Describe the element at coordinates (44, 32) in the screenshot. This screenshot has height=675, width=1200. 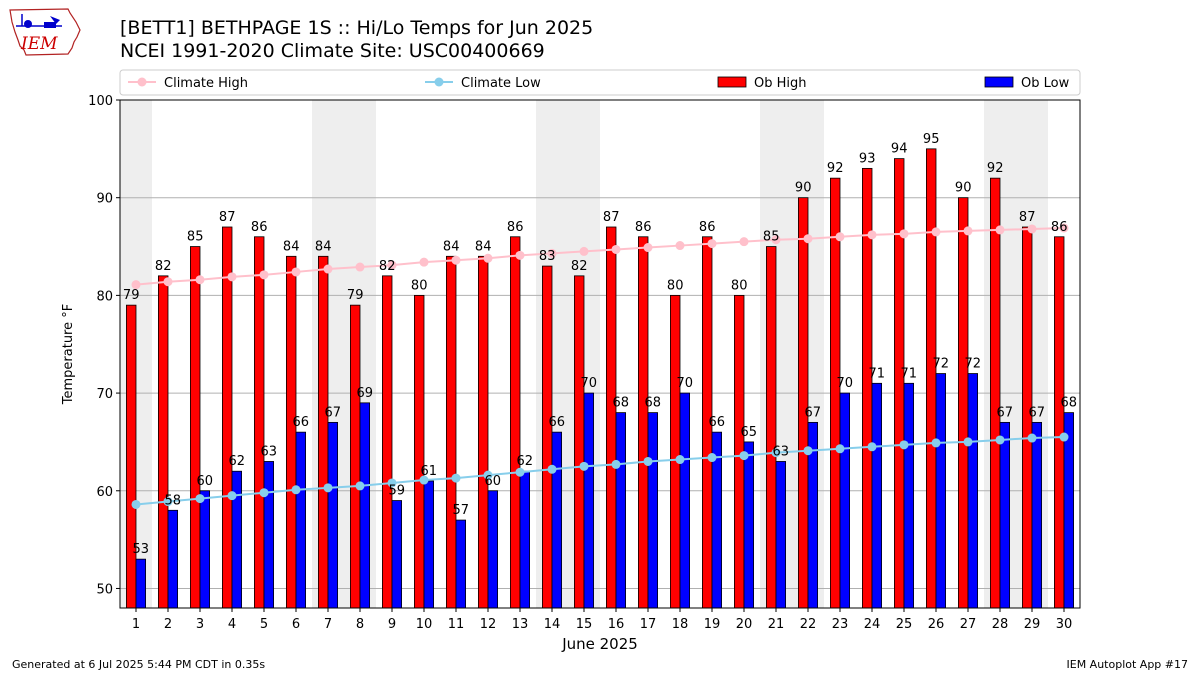
I see `iem-logo: IEM` at that location.